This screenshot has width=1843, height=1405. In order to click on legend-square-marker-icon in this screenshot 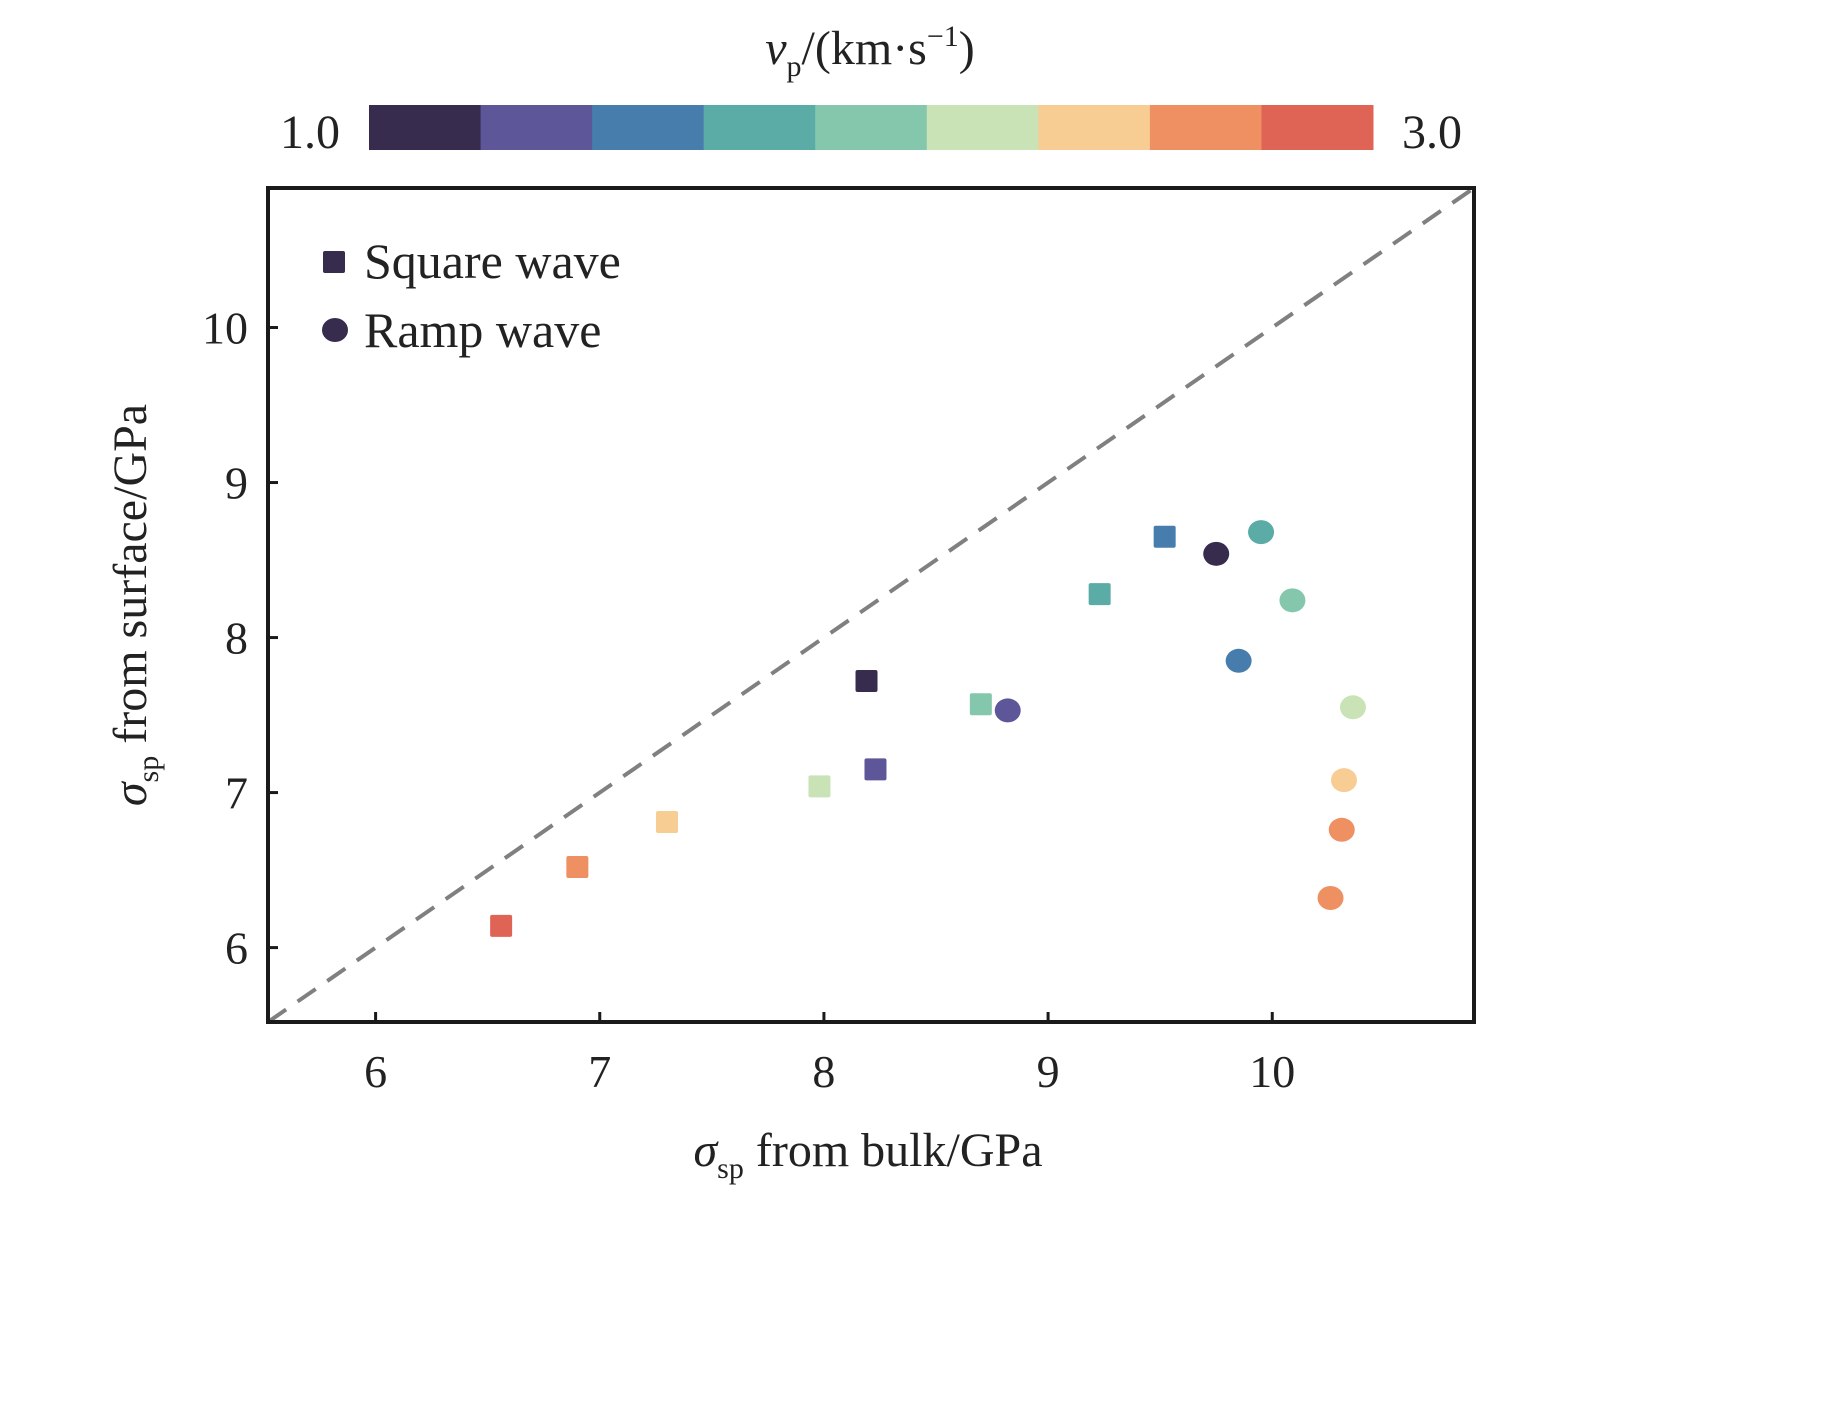, I will do `click(334, 262)`.